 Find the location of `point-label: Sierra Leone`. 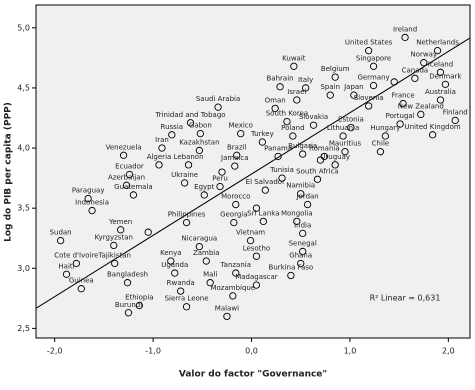

point-label: Sierra Leone is located at coordinates (187, 299).